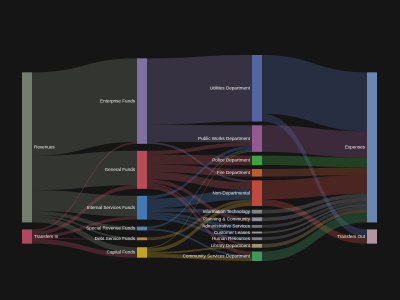 The width and height of the screenshot is (400, 300). I want to click on node-label: Police Department, so click(231, 160).